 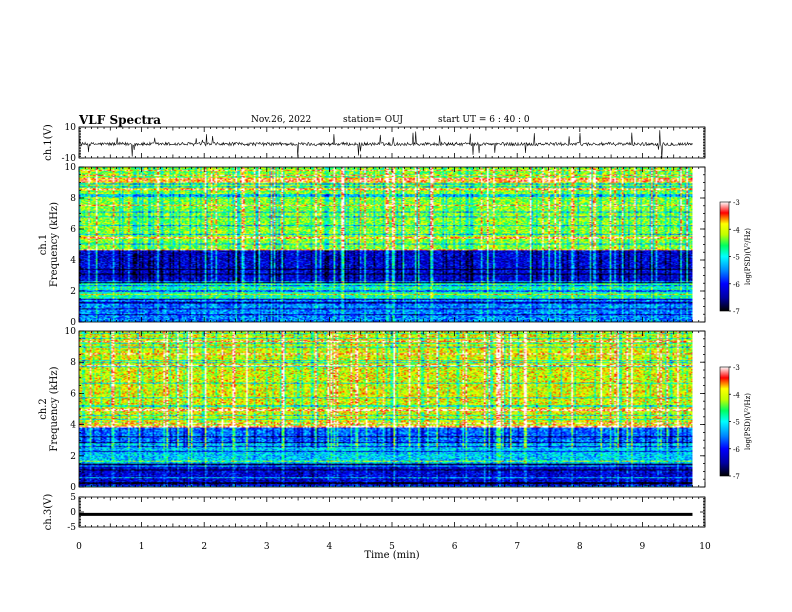 I want to click on ch2-colorbar-tick-label: -3, so click(x=736, y=368).